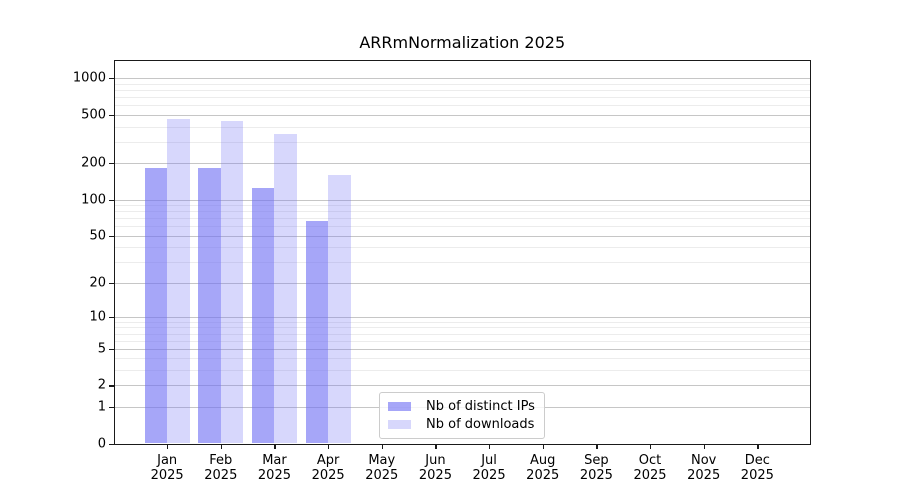 Image resolution: width=900 pixels, height=500 pixels. Describe the element at coordinates (167, 468) in the screenshot. I see `x-tick-label-jan: Jan 2025` at that location.